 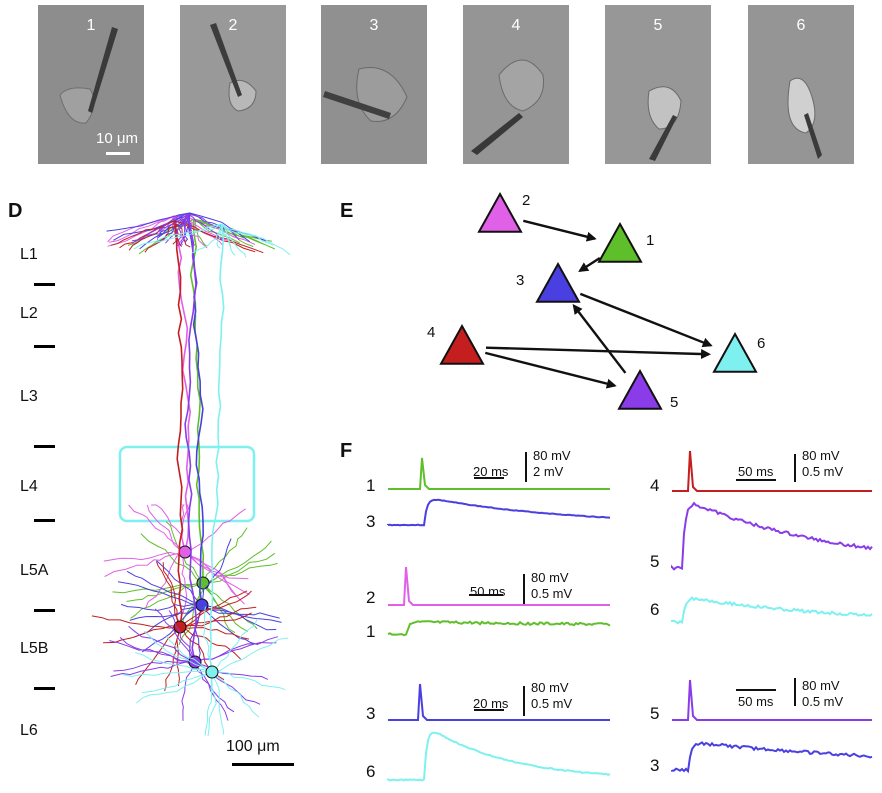 I want to click on node-label-3: 3, so click(x=520, y=280).